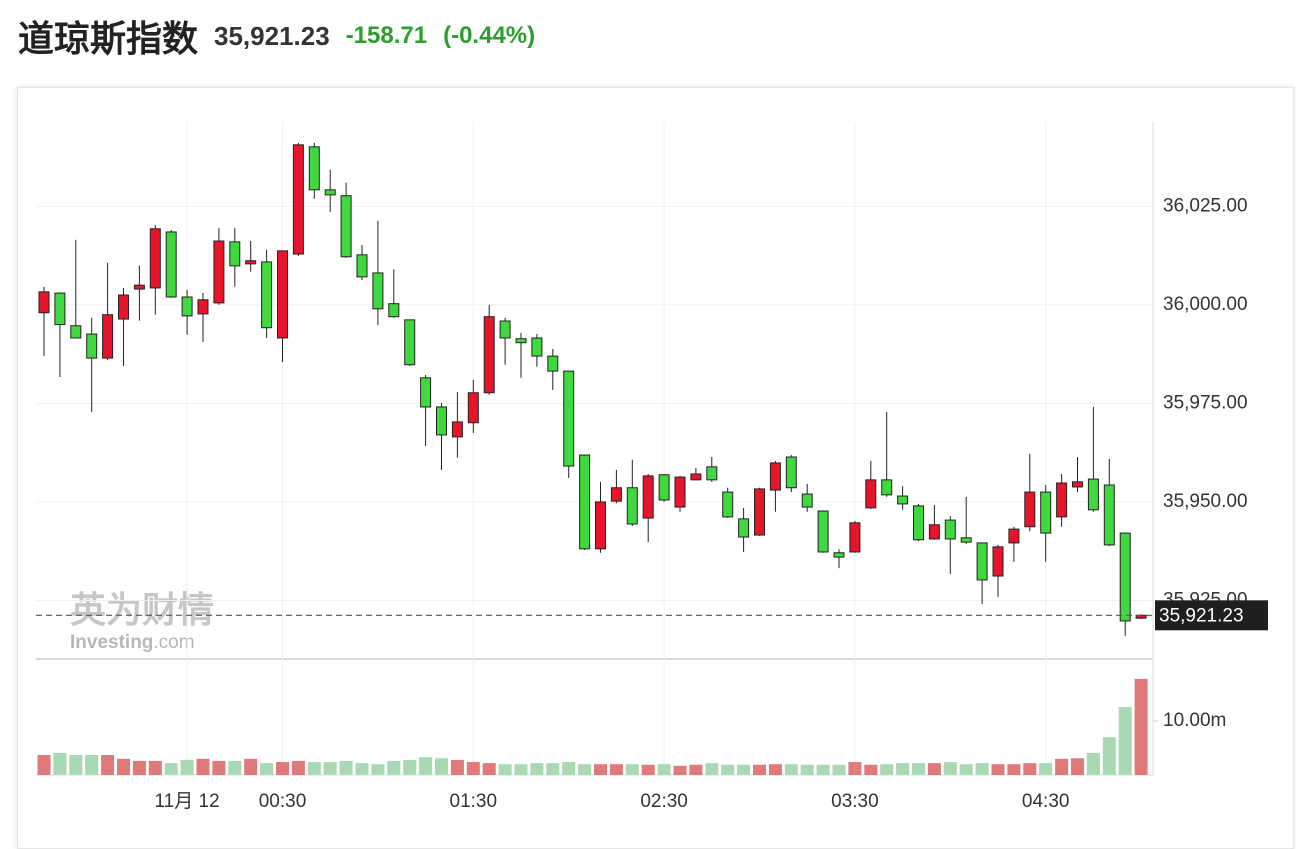 The image size is (1296, 849). Describe the element at coordinates (283, 801) in the screenshot. I see `x-tick-label: 00:30` at that location.